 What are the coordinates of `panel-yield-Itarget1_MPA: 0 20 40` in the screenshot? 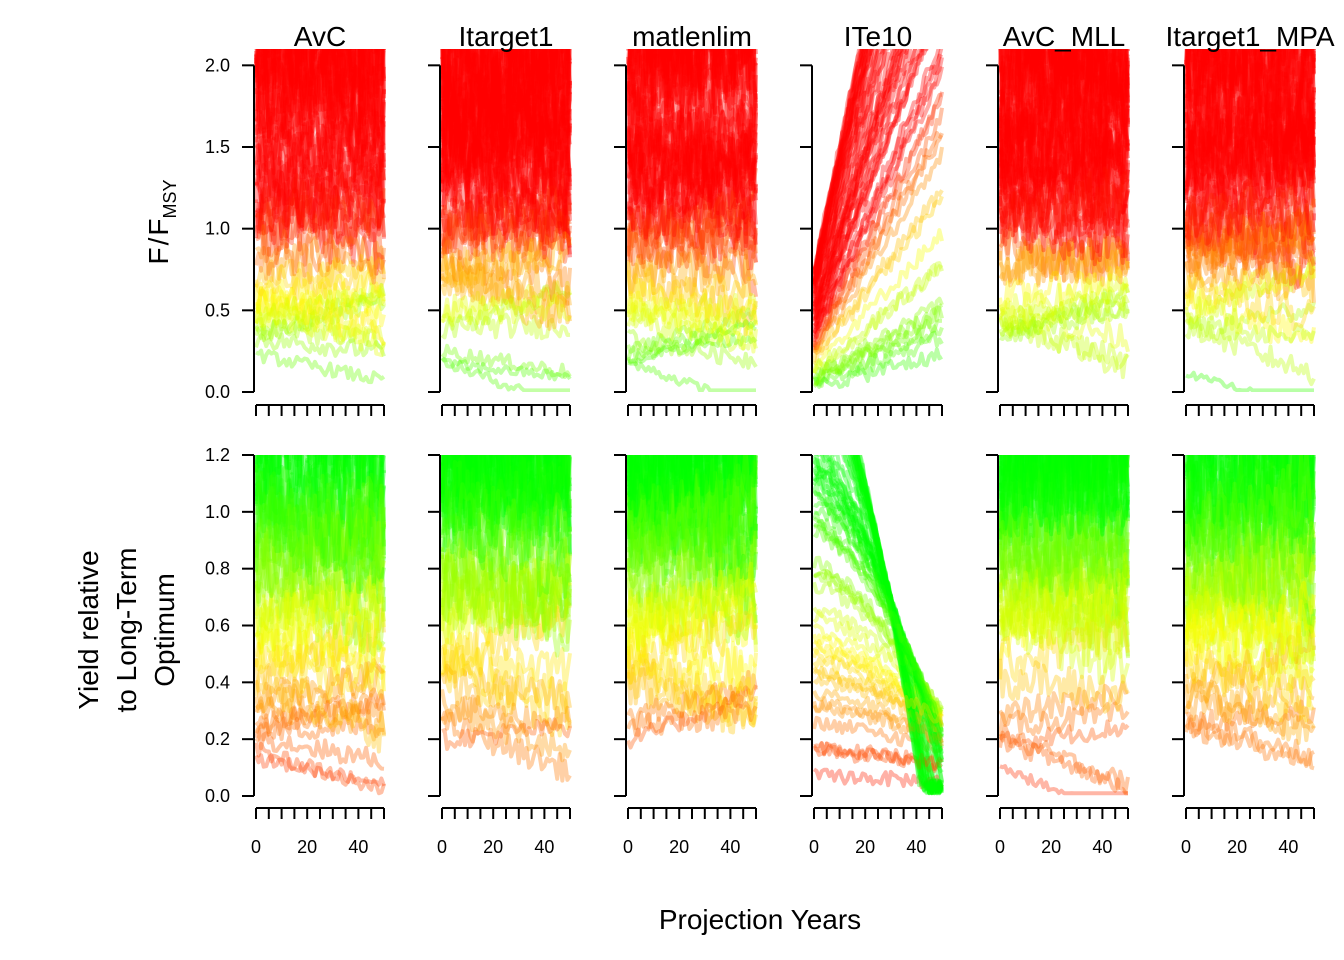 It's located at (1244, 655).